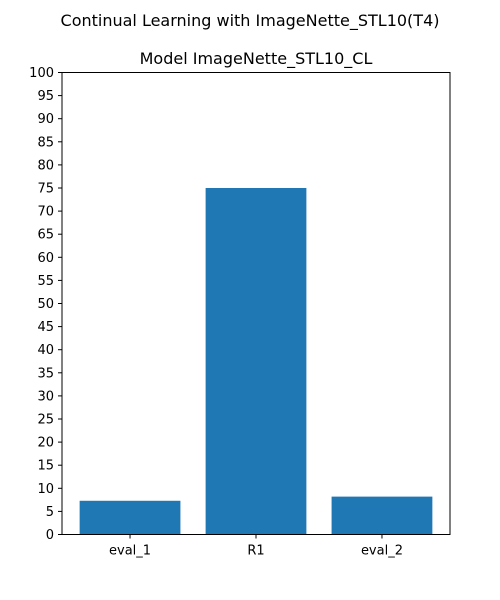 Image resolution: width=500 pixels, height=600 pixels. What do you see at coordinates (45, 96) in the screenshot?
I see `y-tick-label: 95` at bounding box center [45, 96].